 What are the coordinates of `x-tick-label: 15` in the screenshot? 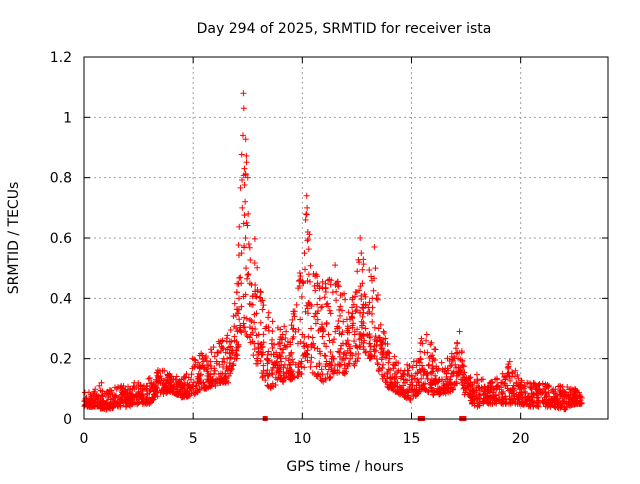 It's located at (412, 439).